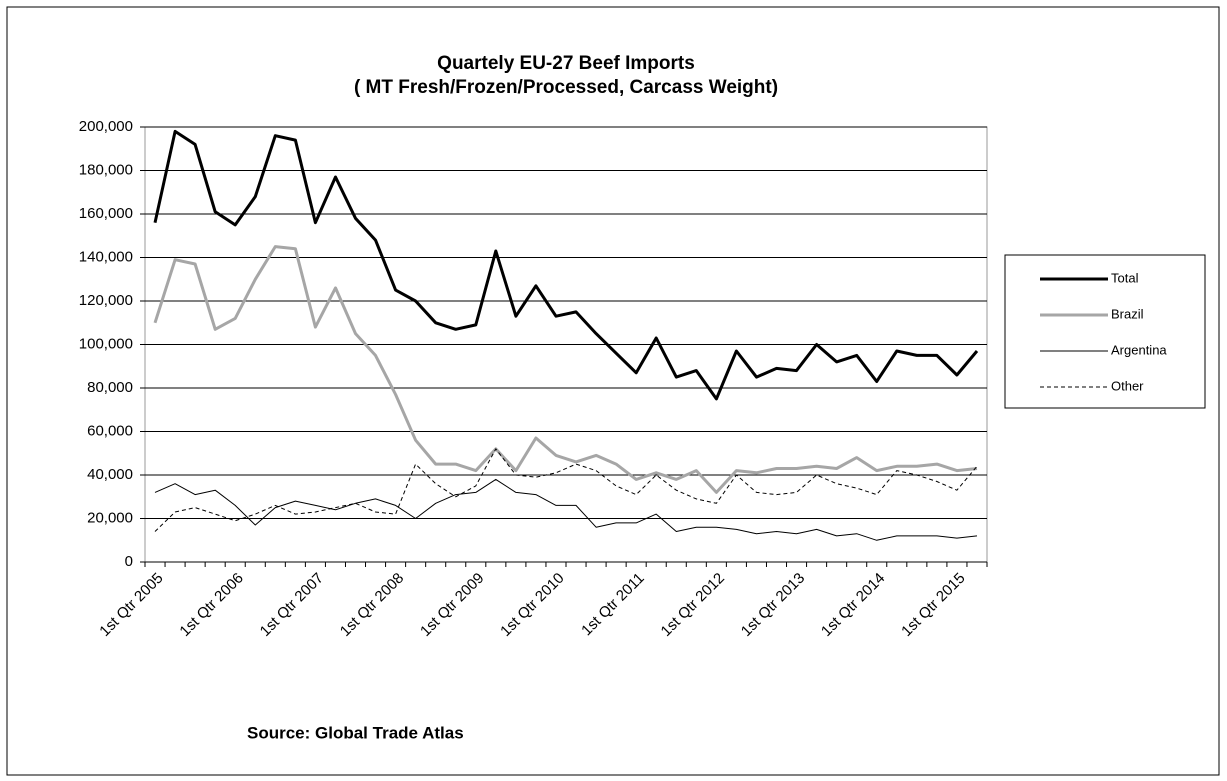  What do you see at coordinates (1125, 277) in the screenshot?
I see `legend-label: Total` at bounding box center [1125, 277].